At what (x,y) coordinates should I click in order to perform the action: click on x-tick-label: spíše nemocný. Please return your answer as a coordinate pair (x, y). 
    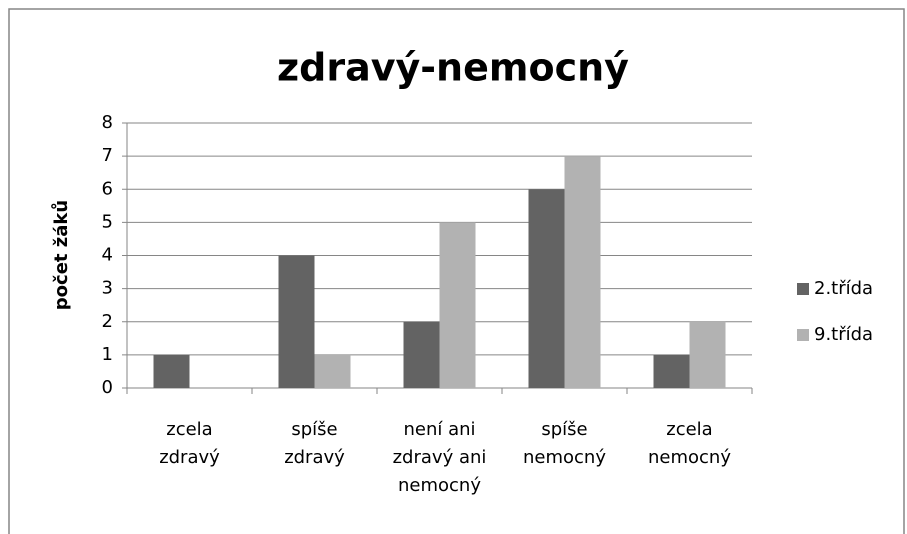
    Looking at the image, I should click on (564, 443).